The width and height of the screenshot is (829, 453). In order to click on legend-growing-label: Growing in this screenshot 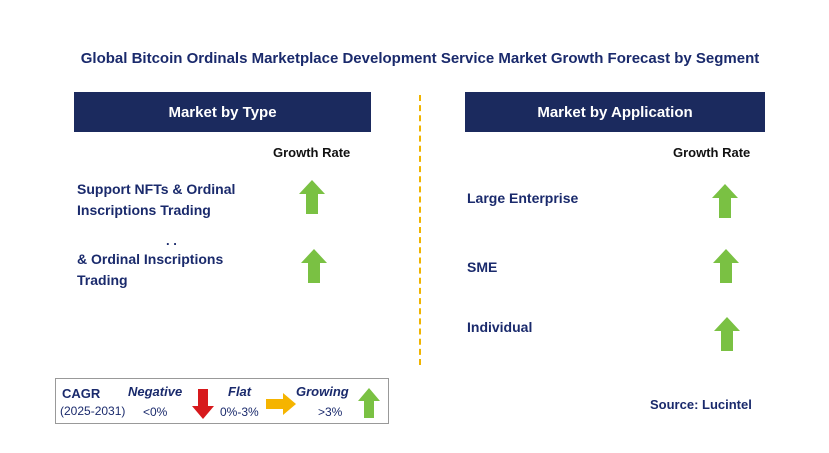, I will do `click(322, 391)`.